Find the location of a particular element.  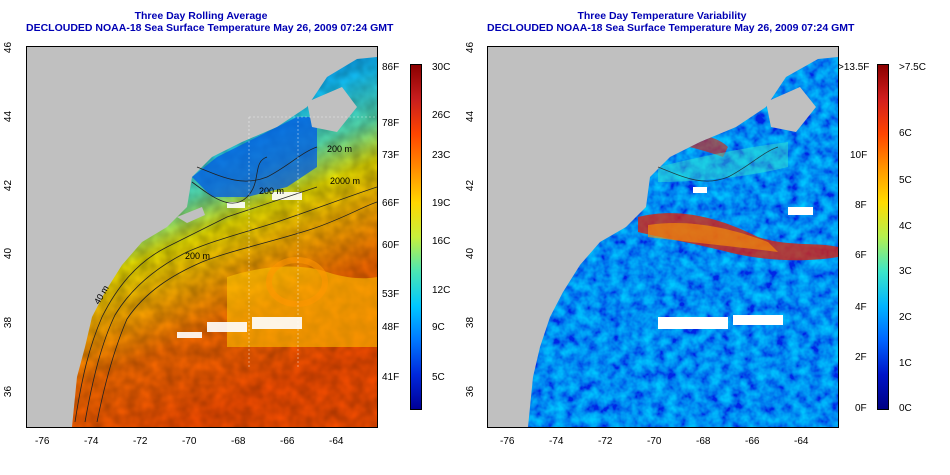

left-y-tick: 36 is located at coordinates (9, 391).